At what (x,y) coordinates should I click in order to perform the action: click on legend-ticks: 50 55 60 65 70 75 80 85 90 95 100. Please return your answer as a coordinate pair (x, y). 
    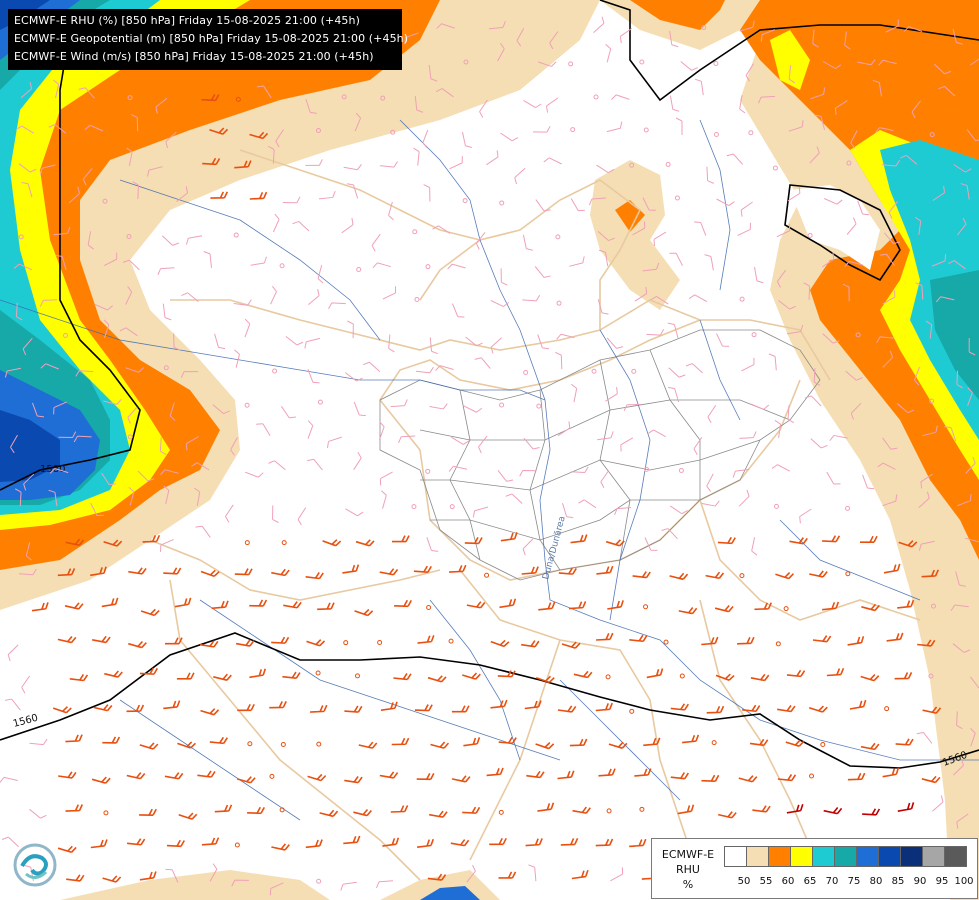
    Looking at the image, I should click on (850, 882).